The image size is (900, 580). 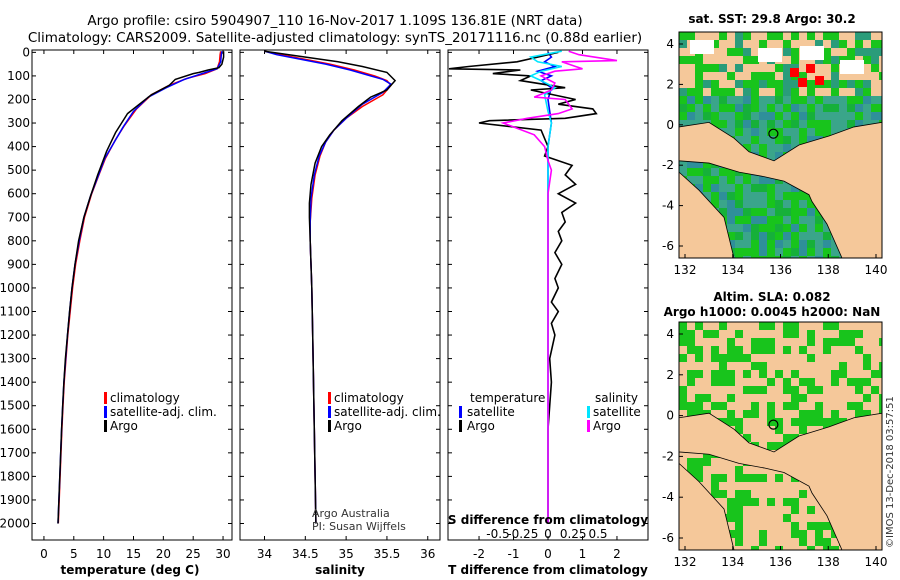 What do you see at coordinates (330, 287) in the screenshot?
I see `series-argo` at bounding box center [330, 287].